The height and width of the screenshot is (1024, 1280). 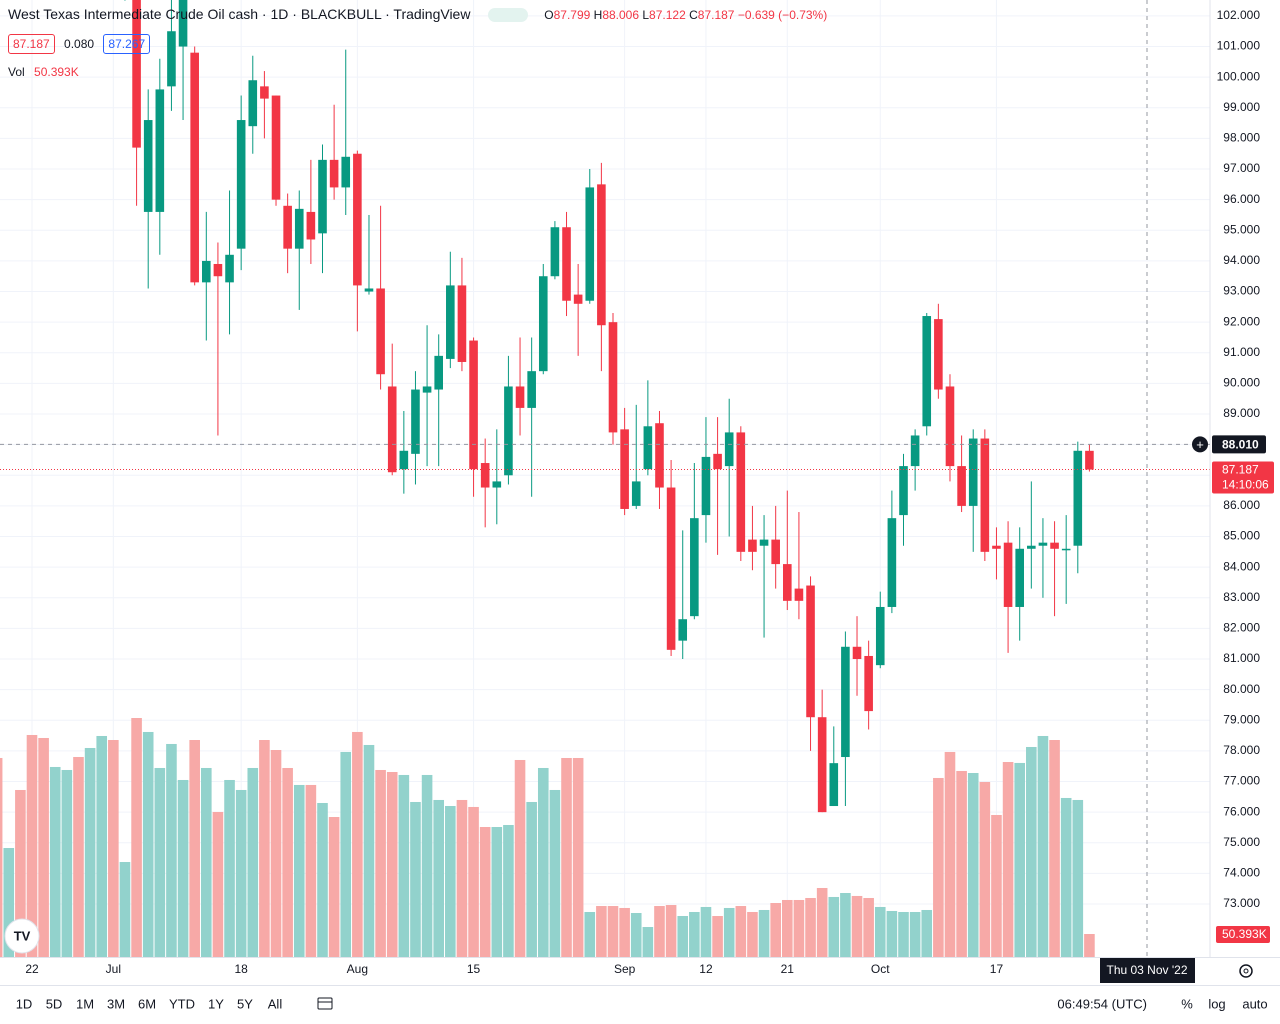 I want to click on last-price-tag, so click(x=1243, y=477).